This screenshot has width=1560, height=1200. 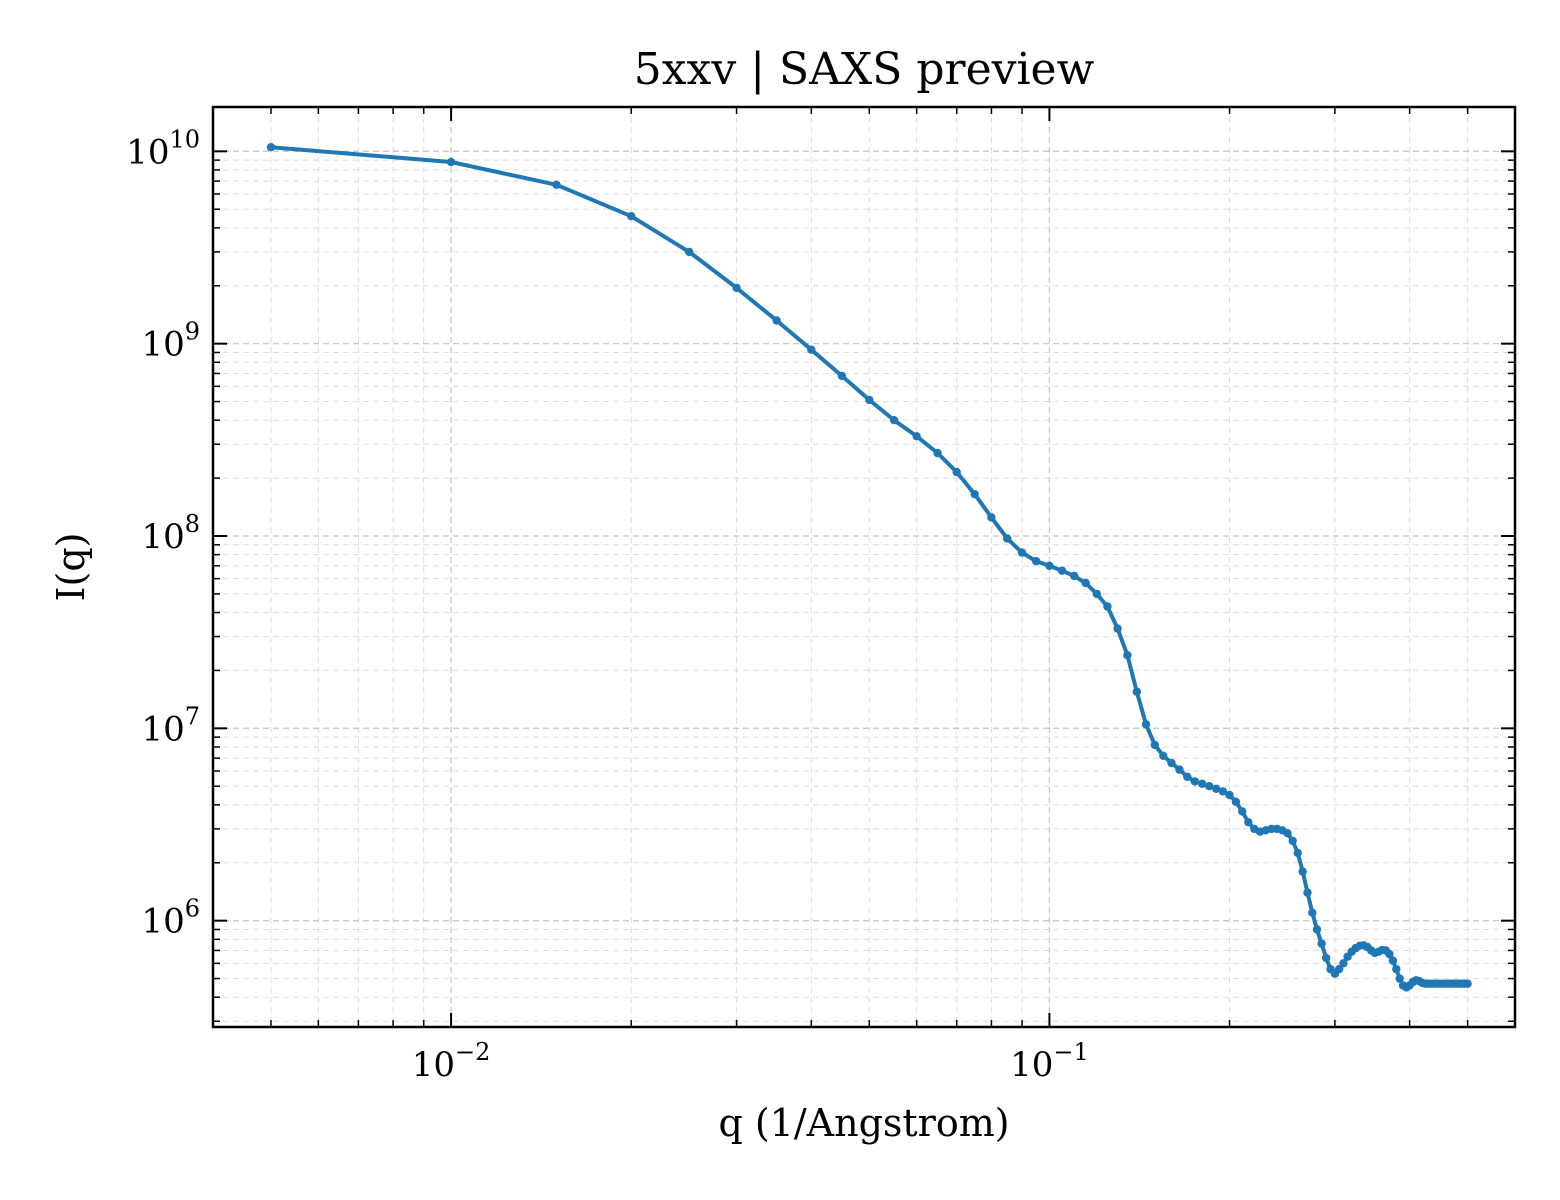 What do you see at coordinates (170, 725) in the screenshot?
I see `y-tick-label: 10⁷` at bounding box center [170, 725].